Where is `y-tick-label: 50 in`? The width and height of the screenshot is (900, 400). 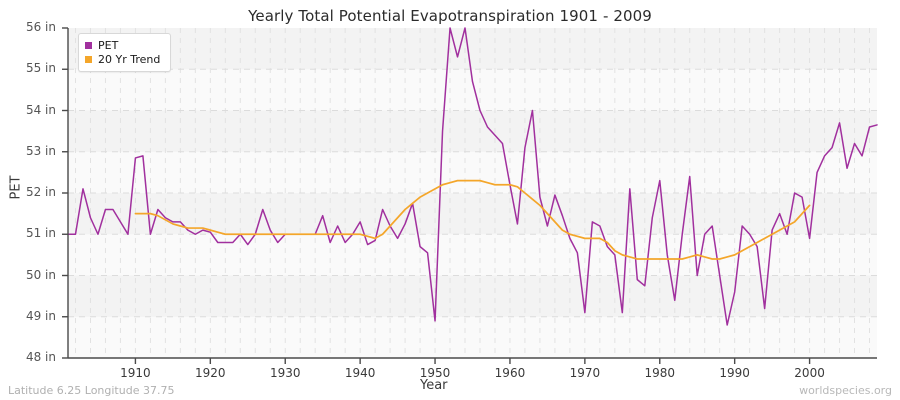
y-tick-label: 50 in is located at coordinates (40, 274).